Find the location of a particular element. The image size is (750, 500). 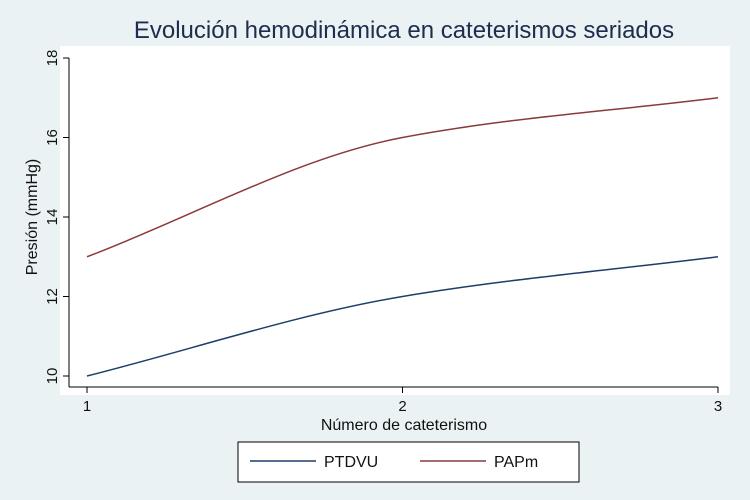

legend-label-ptdvu: PTDVU is located at coordinates (351, 462).